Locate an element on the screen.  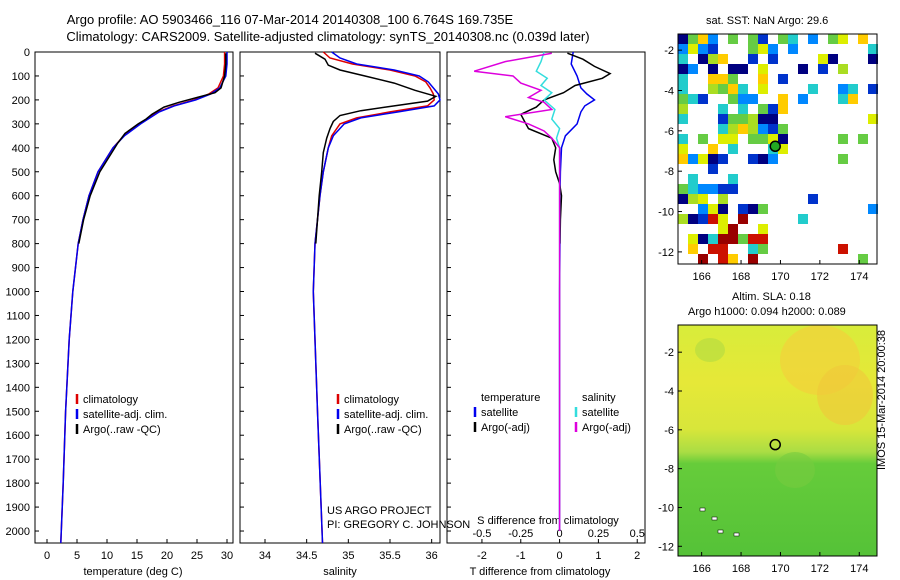
depth-tick-label: 1000 is located at coordinates (18, 293).